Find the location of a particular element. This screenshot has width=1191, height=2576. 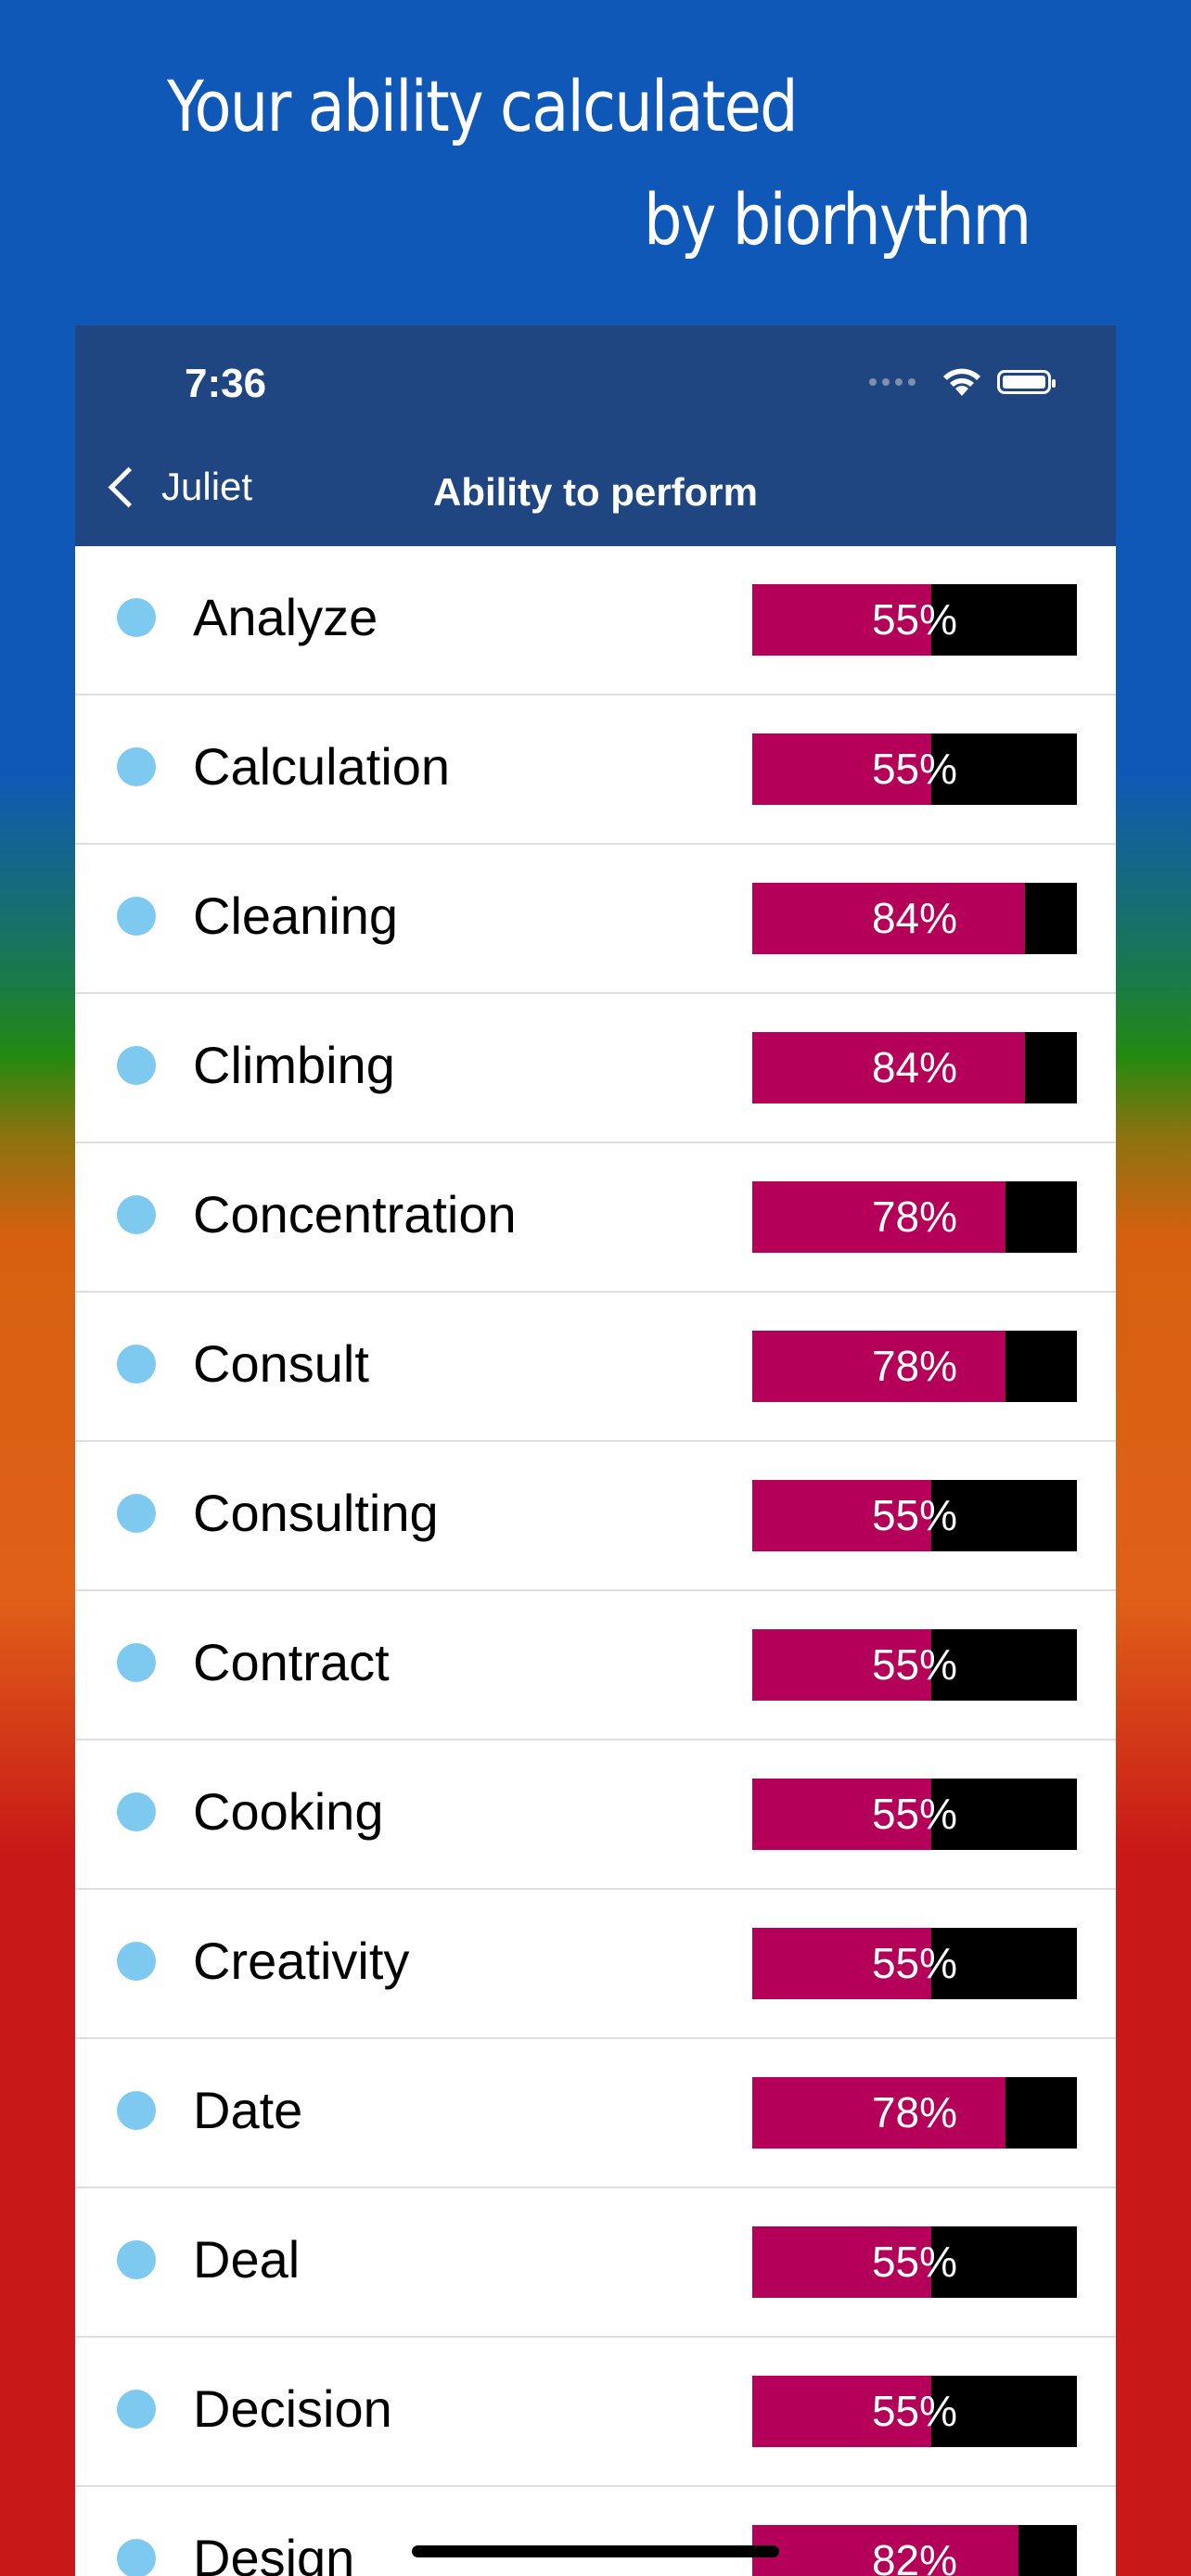

back-label: Juliet is located at coordinates (207, 486).